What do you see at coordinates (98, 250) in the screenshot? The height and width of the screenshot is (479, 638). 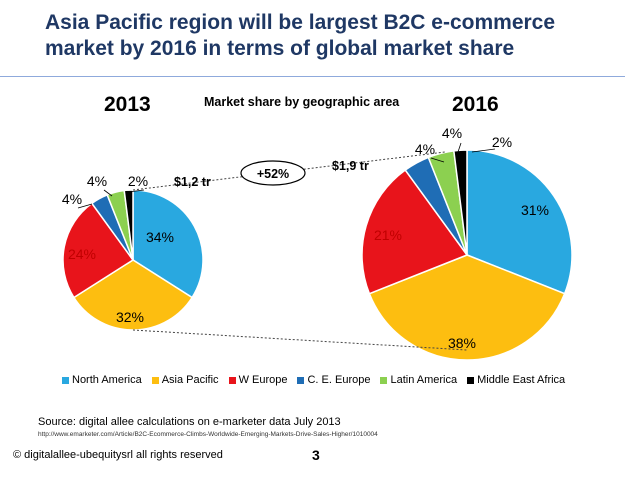 I see `pie-2013-slice-w-europe` at bounding box center [98, 250].